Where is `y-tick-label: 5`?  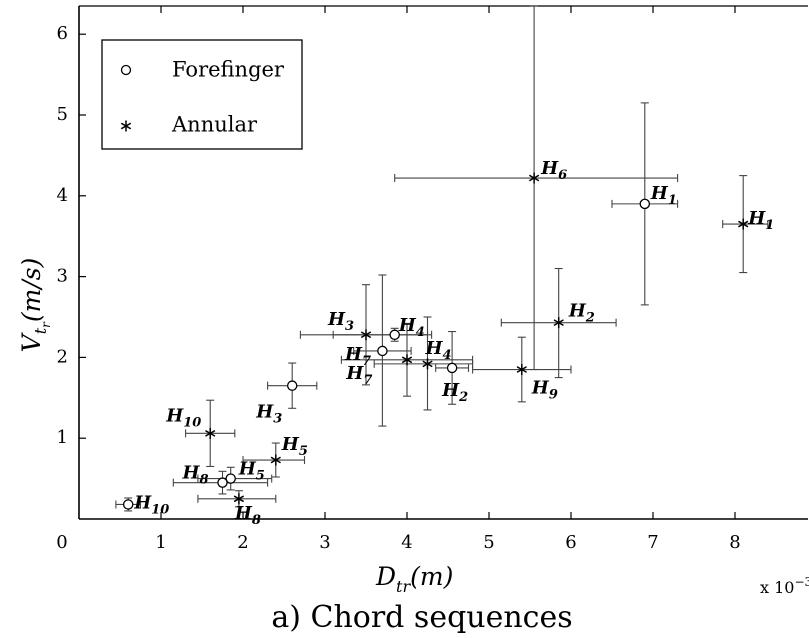
y-tick-label: 5 is located at coordinates (62, 114).